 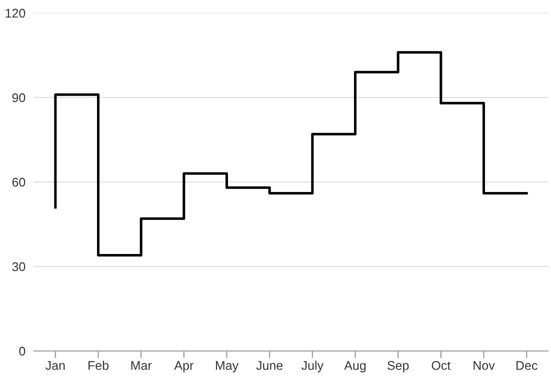 What do you see at coordinates (19, 182) in the screenshot?
I see `y-tick-label: 60` at bounding box center [19, 182].